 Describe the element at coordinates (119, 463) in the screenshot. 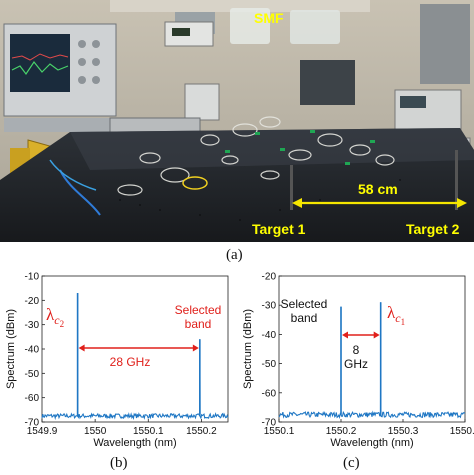

I see `caption-b: (b)` at that location.